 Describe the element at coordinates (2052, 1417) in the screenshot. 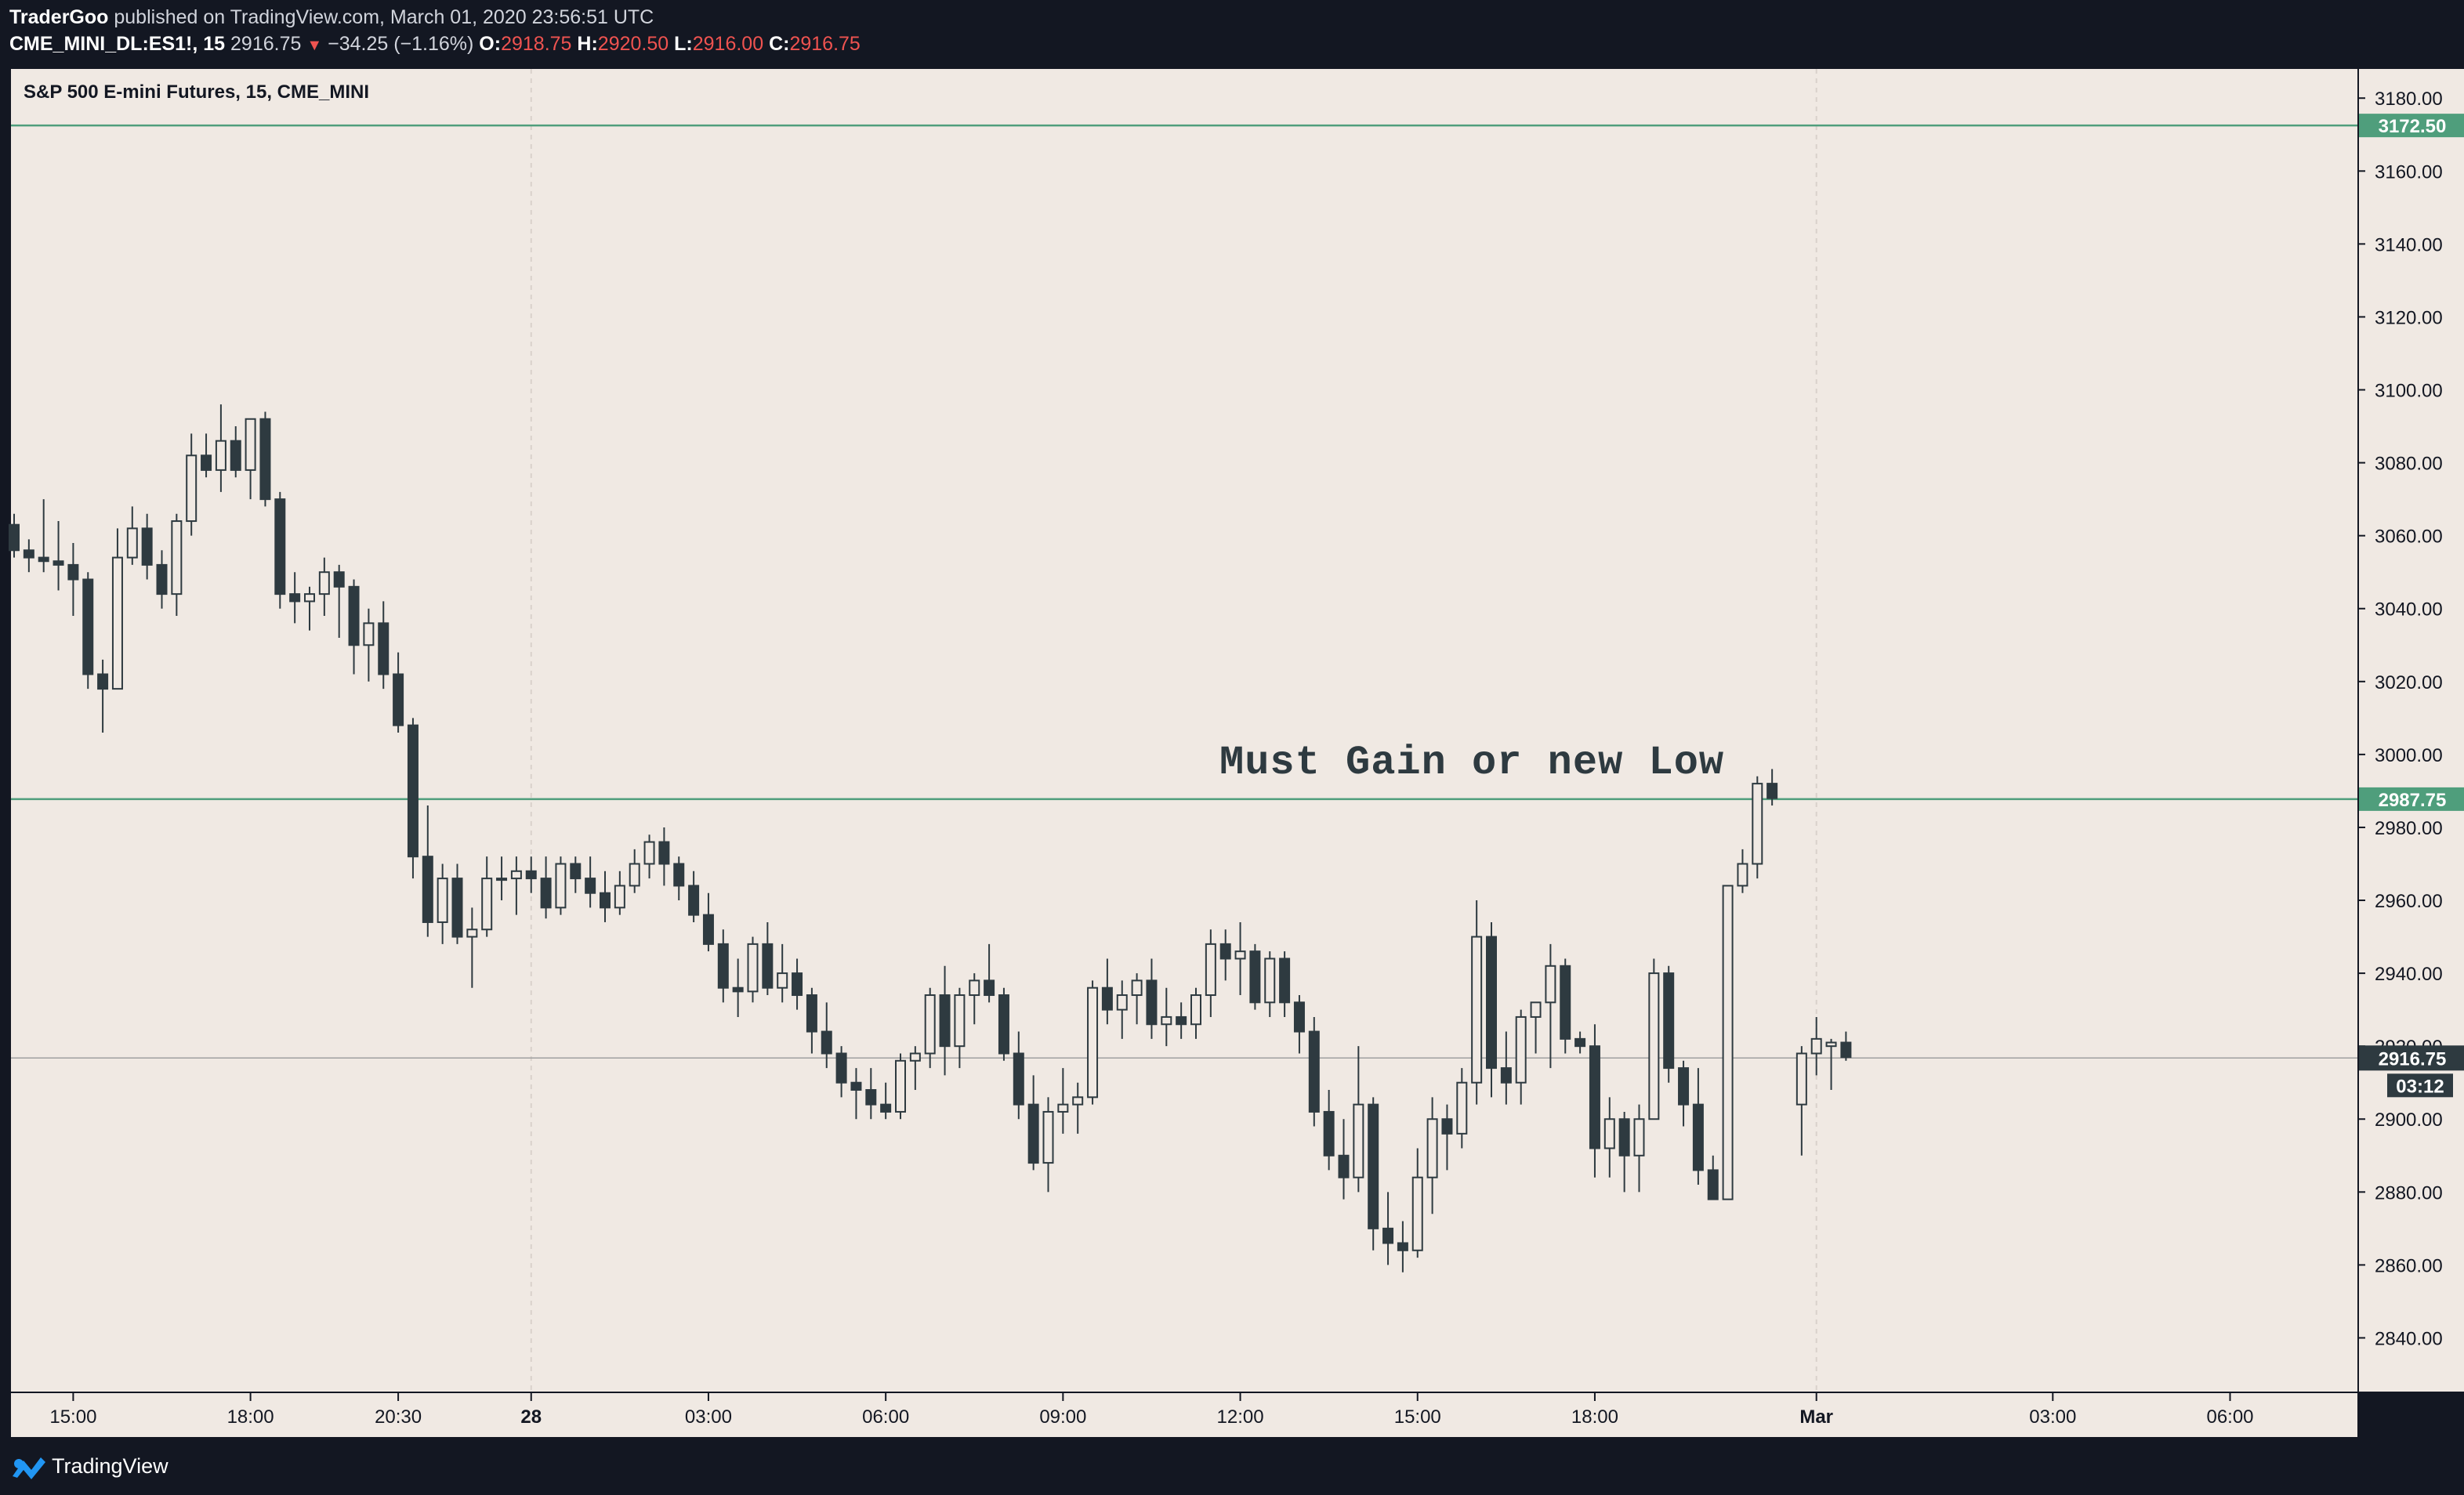

I see `time-tick-label: 03:00` at that location.